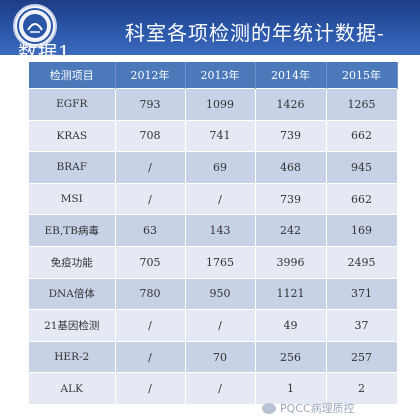 This screenshot has height=420, width=420. Describe the element at coordinates (72, 198) in the screenshot. I see `row-label: MSI` at that location.